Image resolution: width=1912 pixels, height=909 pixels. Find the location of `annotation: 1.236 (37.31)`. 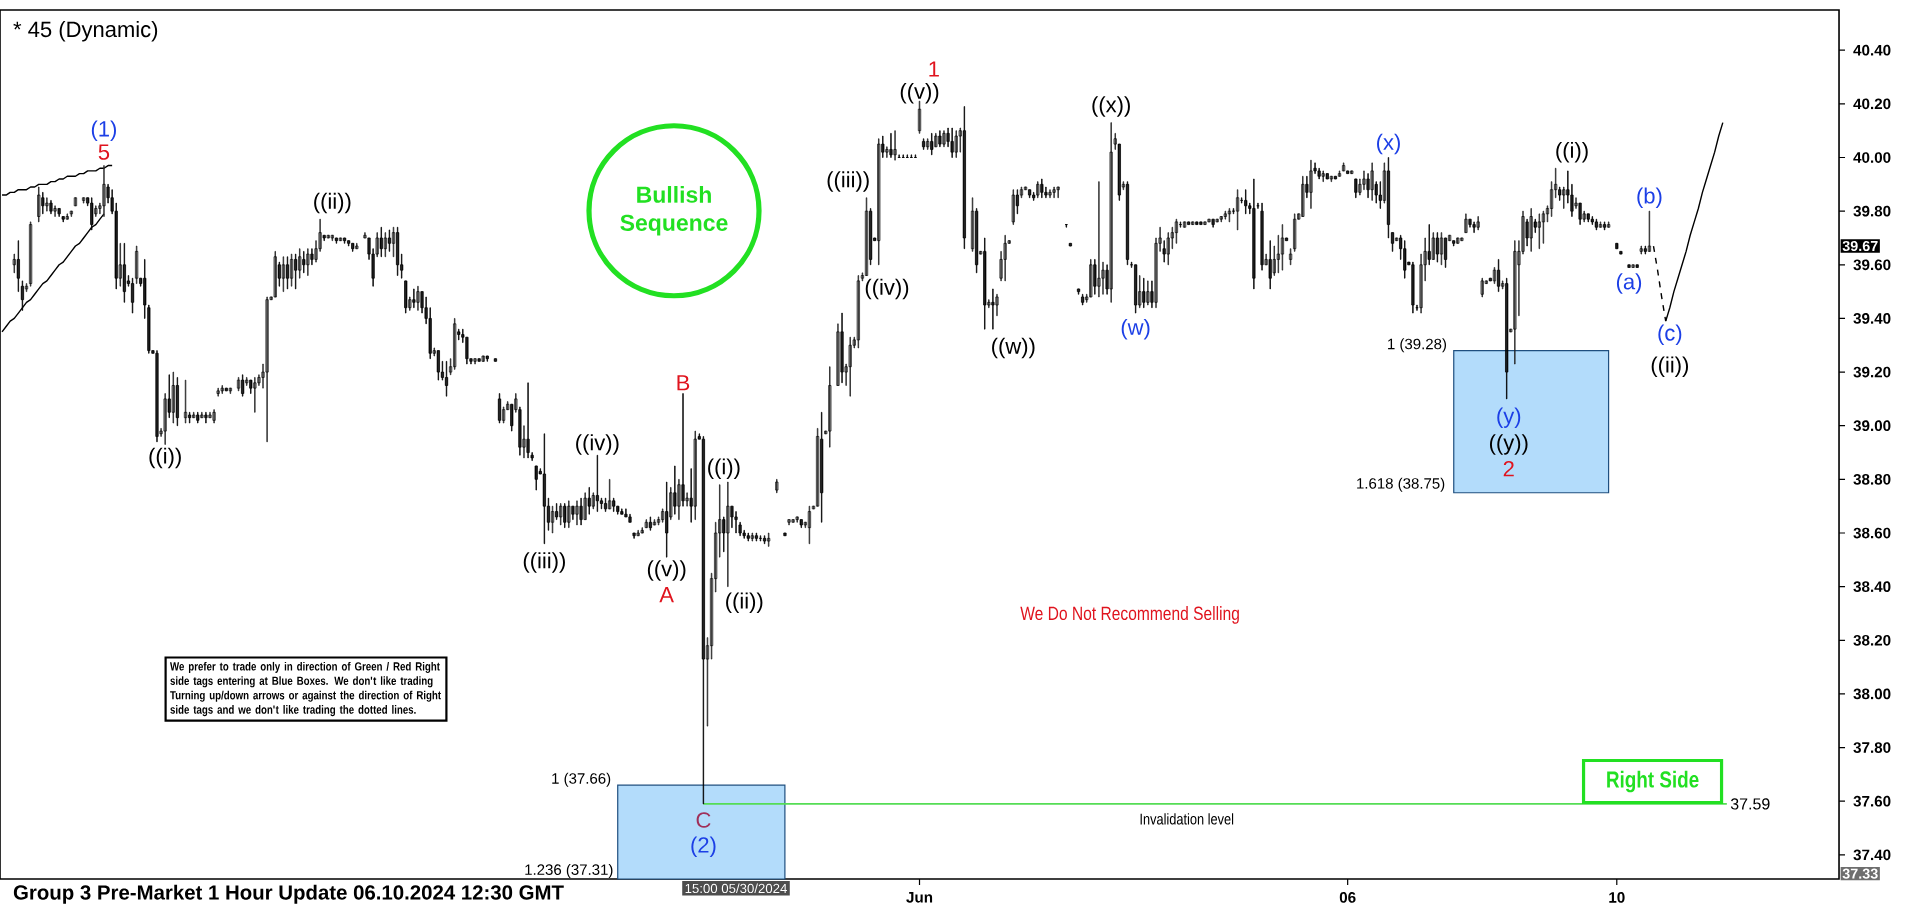

annotation: 1.236 (37.31) is located at coordinates (569, 870).